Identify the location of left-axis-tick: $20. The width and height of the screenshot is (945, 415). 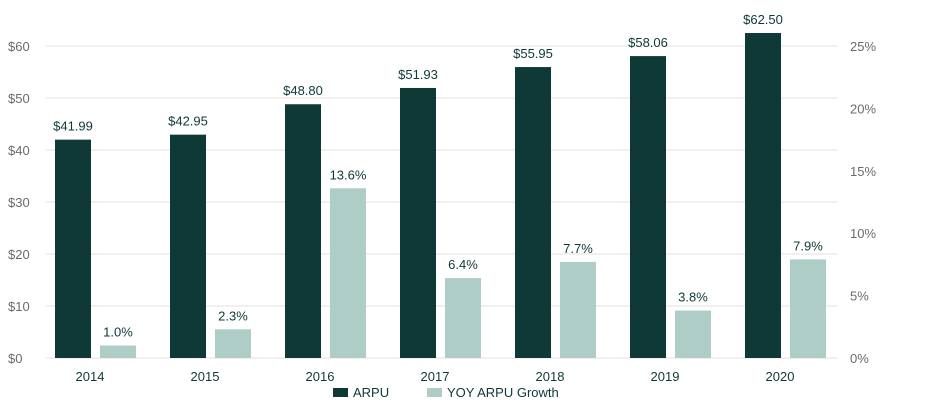
(19, 254).